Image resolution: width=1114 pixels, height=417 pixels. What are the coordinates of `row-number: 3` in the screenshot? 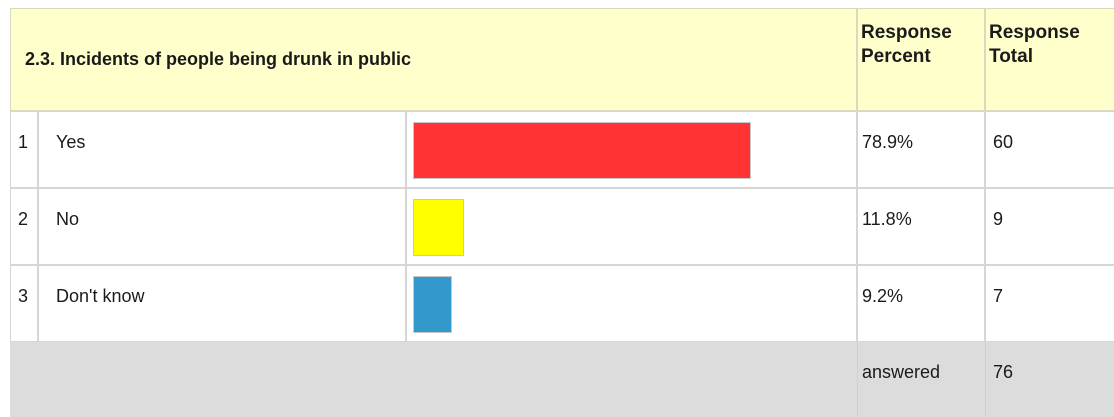 It's located at (24, 303).